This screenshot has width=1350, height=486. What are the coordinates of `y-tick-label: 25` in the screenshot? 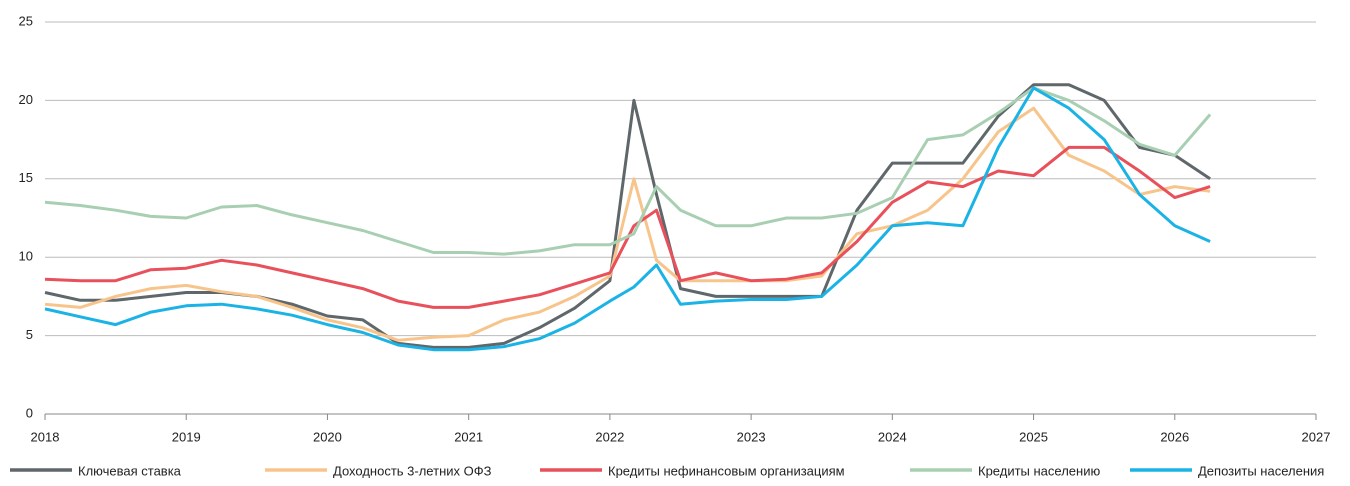 It's located at (26, 20).